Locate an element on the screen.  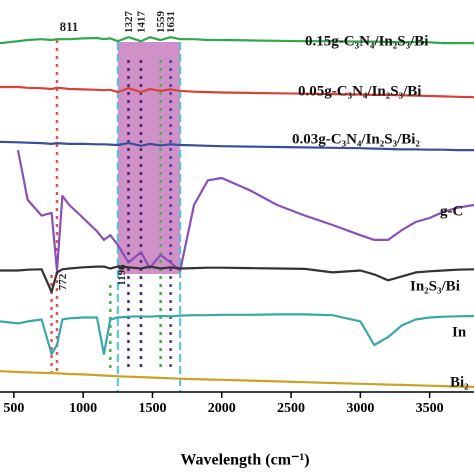
annotation-label: 811 is located at coordinates (69, 26).